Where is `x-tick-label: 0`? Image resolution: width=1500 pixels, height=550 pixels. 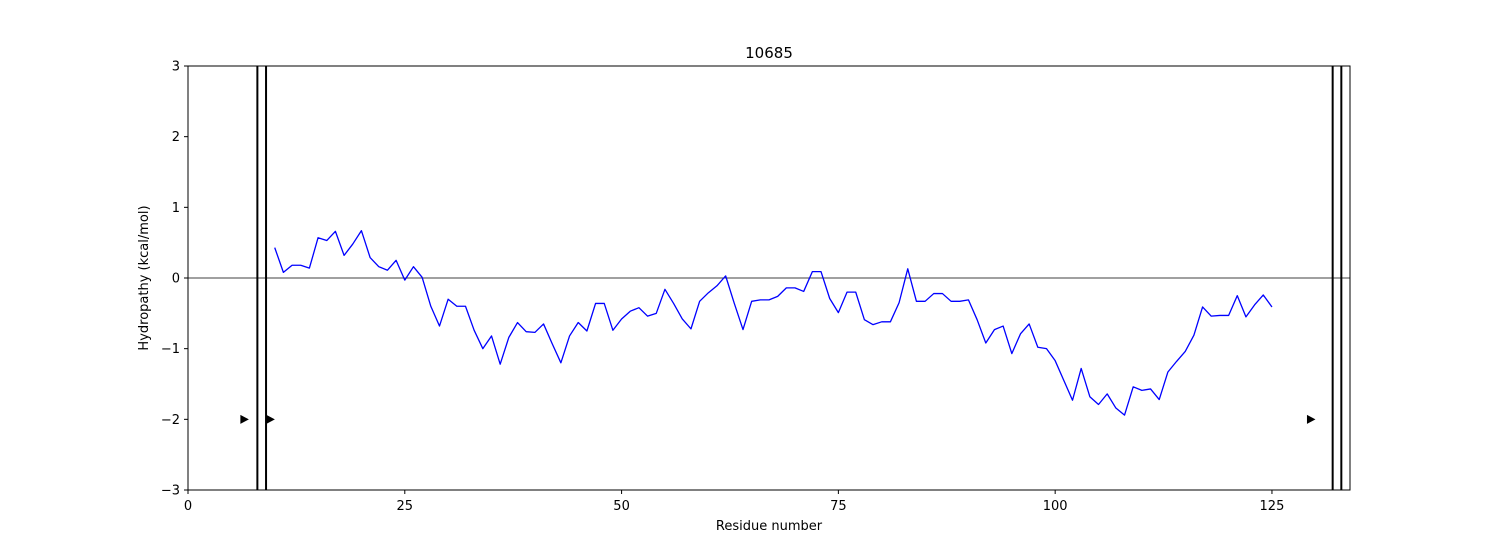 x-tick-label: 0 is located at coordinates (188, 506).